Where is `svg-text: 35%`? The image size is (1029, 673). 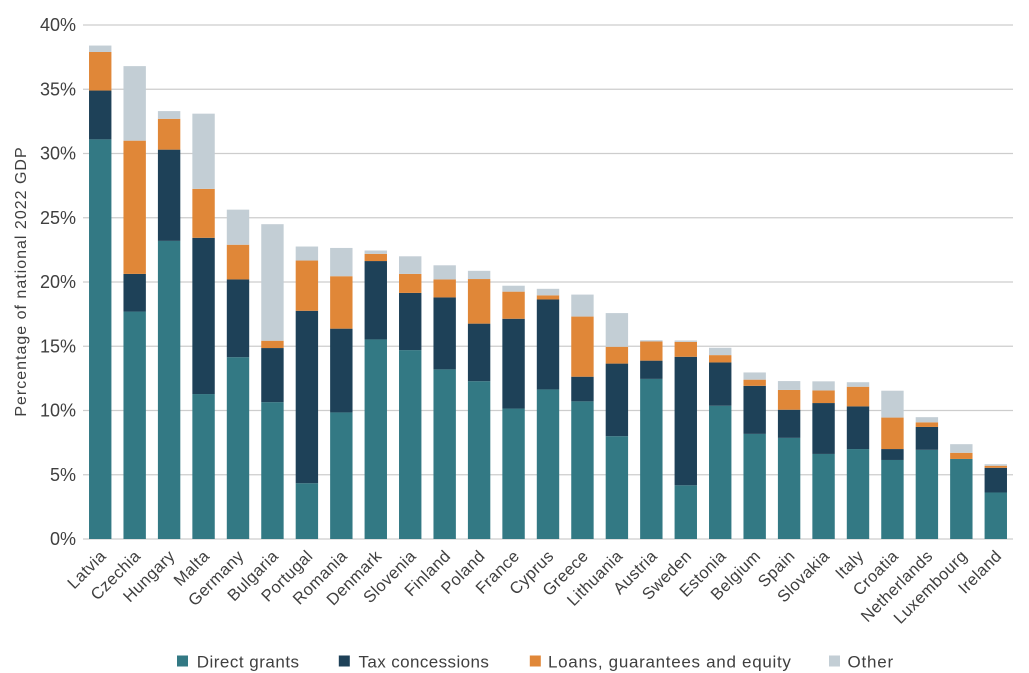 svg-text: 35% is located at coordinates (58, 89).